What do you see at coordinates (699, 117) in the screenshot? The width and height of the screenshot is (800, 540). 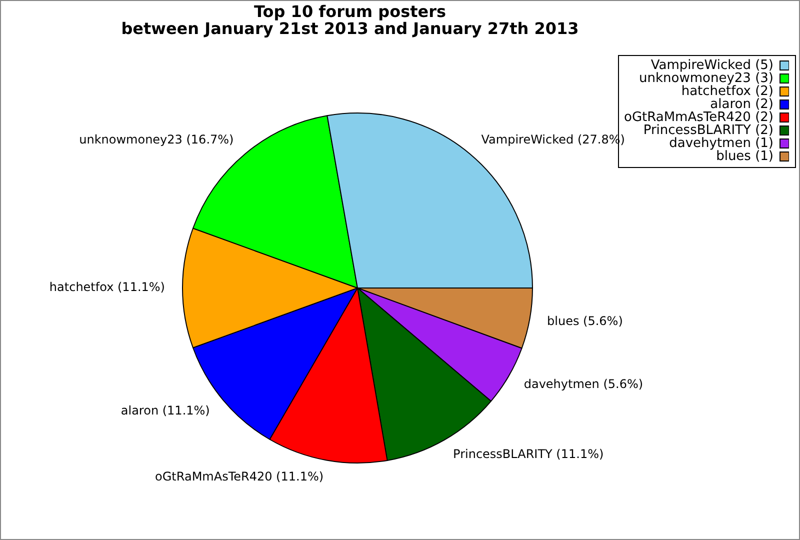 I see `legend-label: oGtRaMmAsTeR420 (2)` at bounding box center [699, 117].